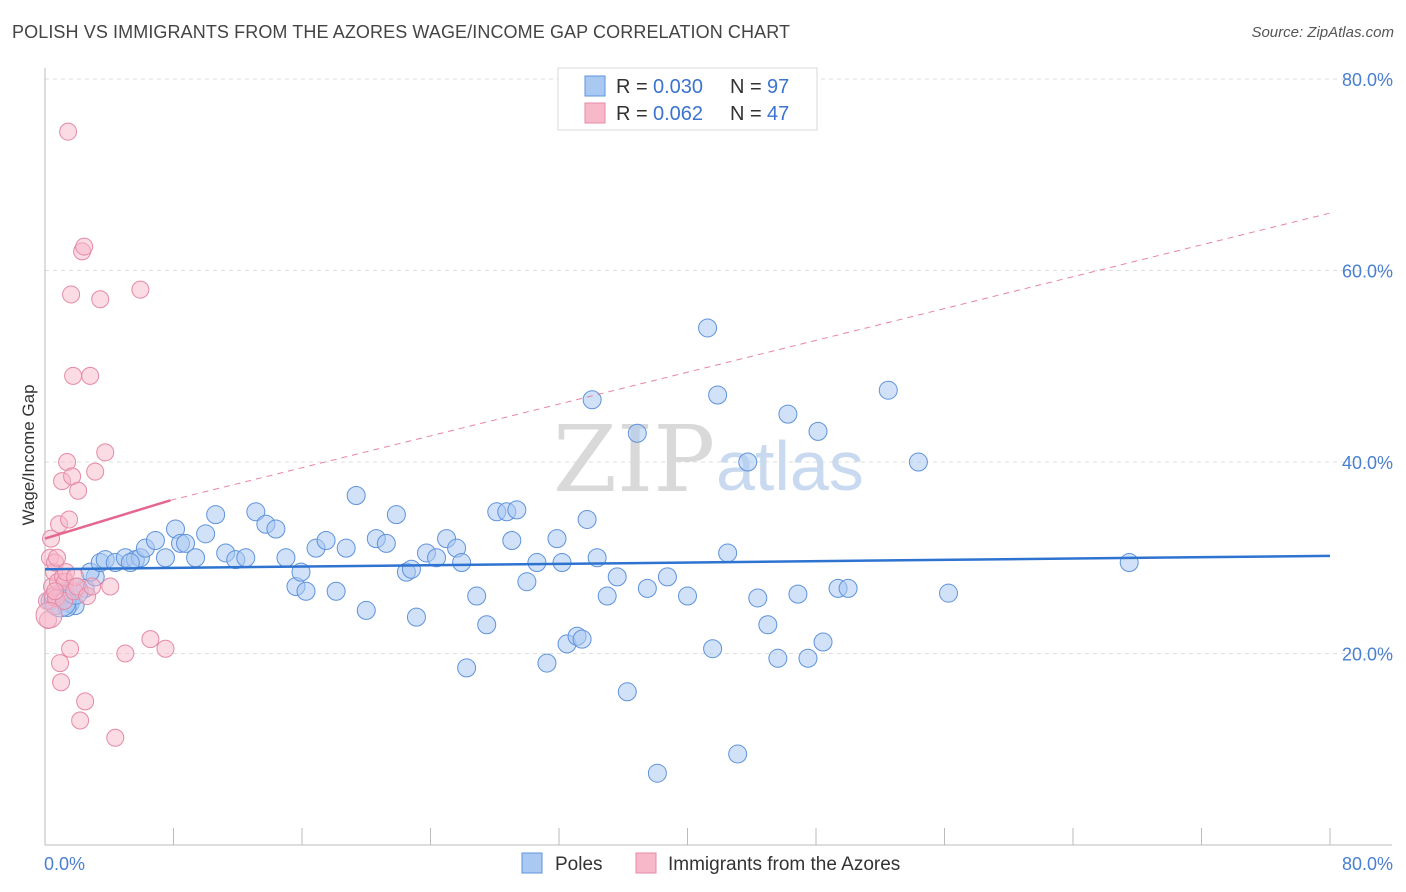 This screenshot has height=892, width=1406. Describe the element at coordinates (64, 864) in the screenshot. I see `x-tick-label-min: 0.0%` at that location.